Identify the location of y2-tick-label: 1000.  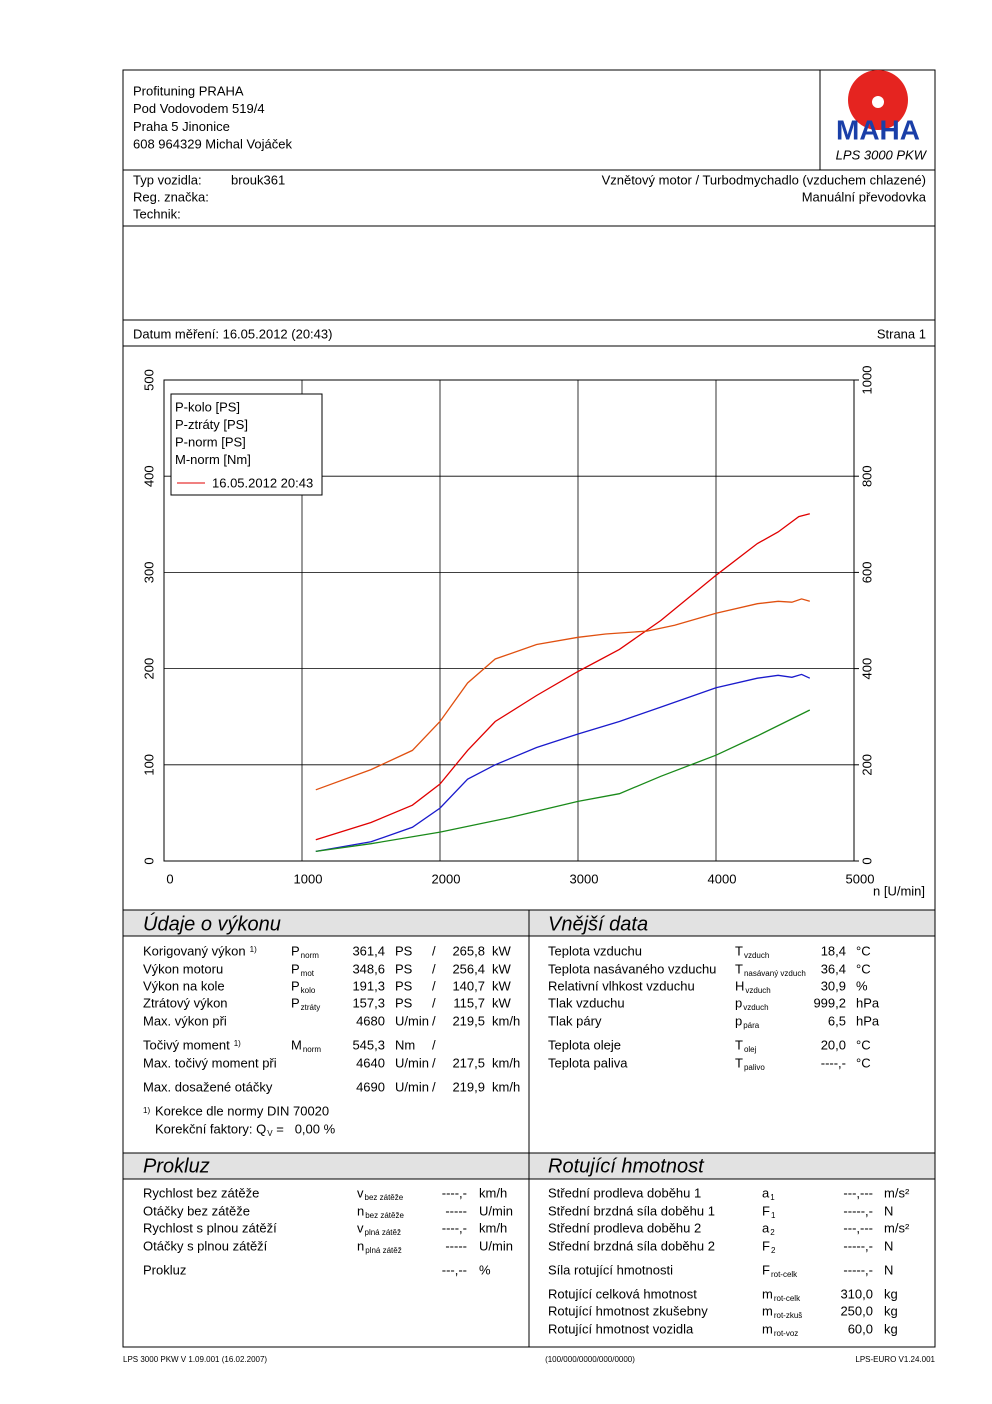
(866, 380).